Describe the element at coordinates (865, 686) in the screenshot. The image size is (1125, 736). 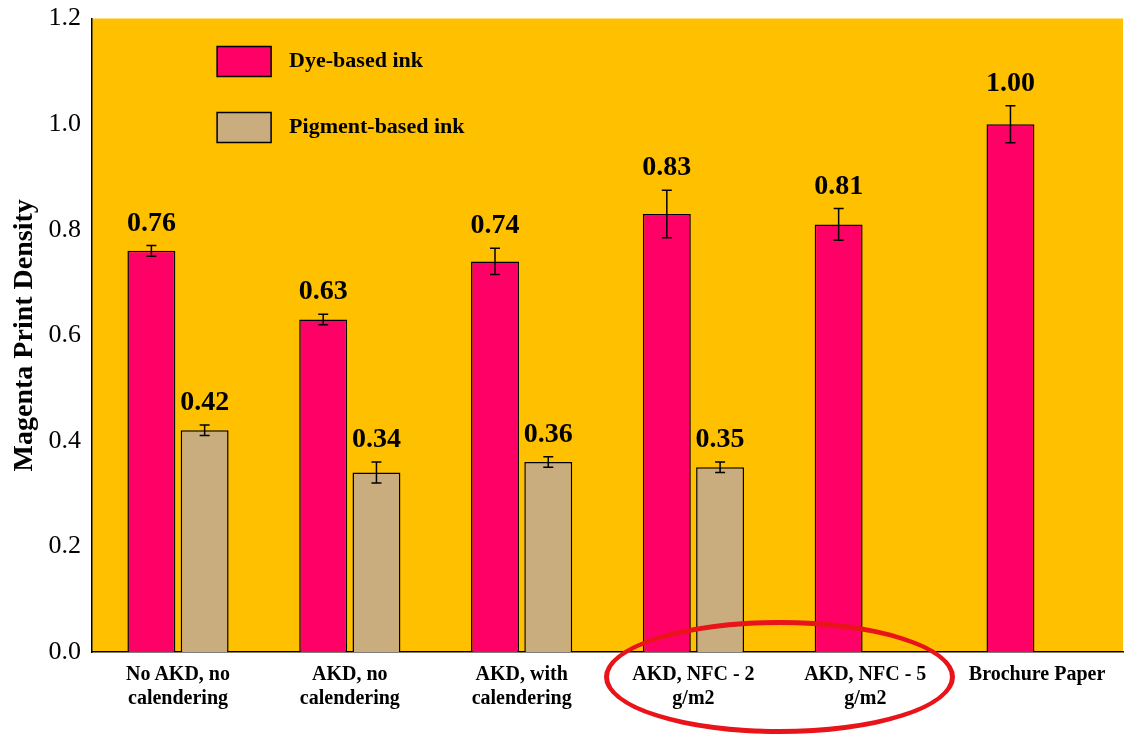
I see `x-tick-label: AKD, NFC - 5 g/m2` at that location.